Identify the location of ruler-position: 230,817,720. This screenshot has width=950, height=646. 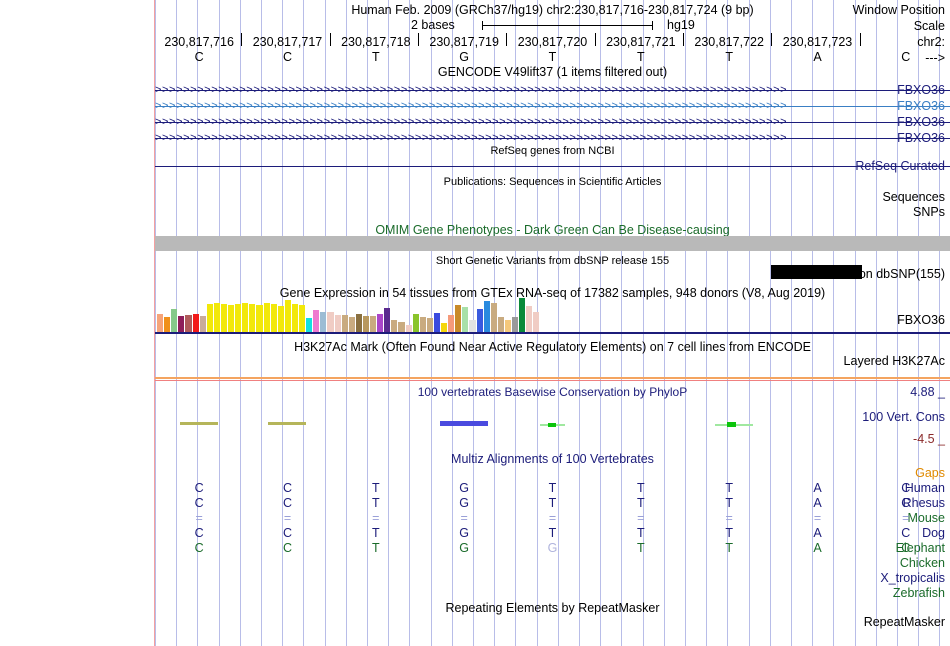
(552, 42).